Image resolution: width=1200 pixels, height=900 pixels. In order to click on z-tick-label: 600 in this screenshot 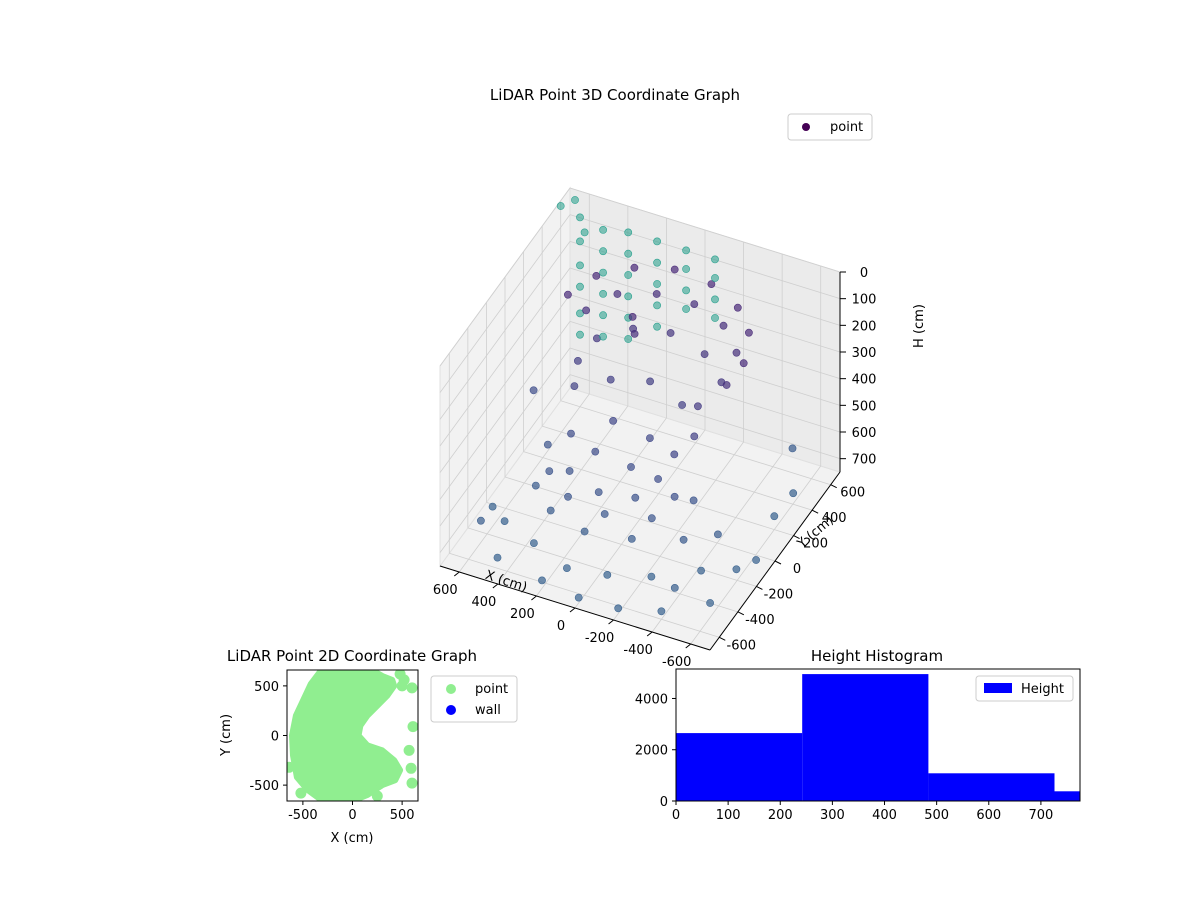, I will do `click(864, 433)`.